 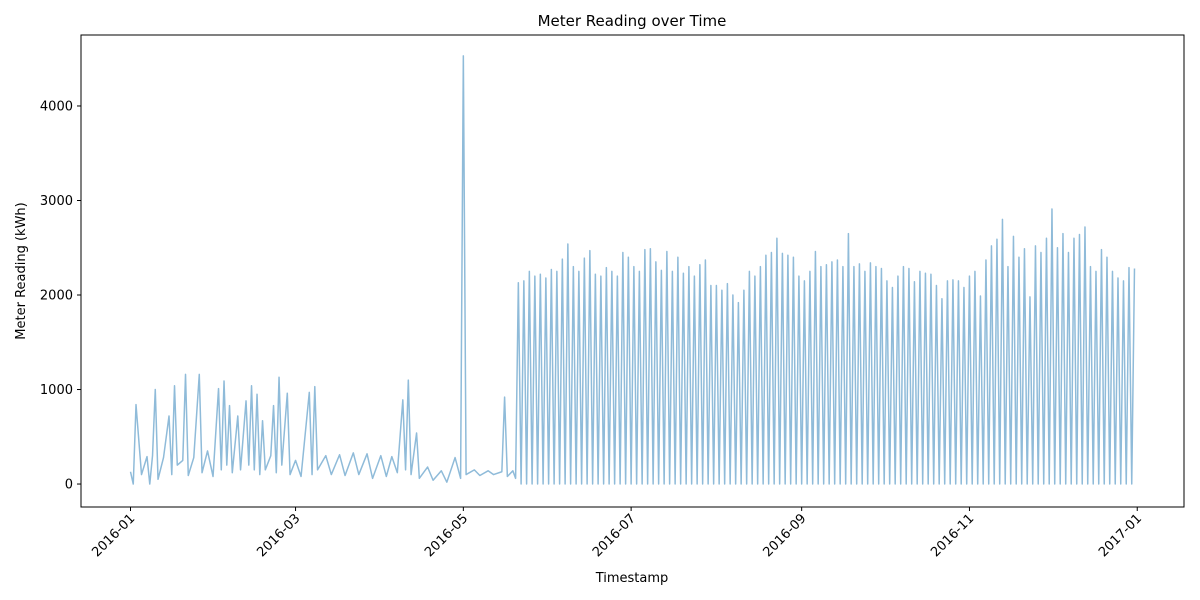 I want to click on x-axis-label: Timestamp, so click(x=632, y=578).